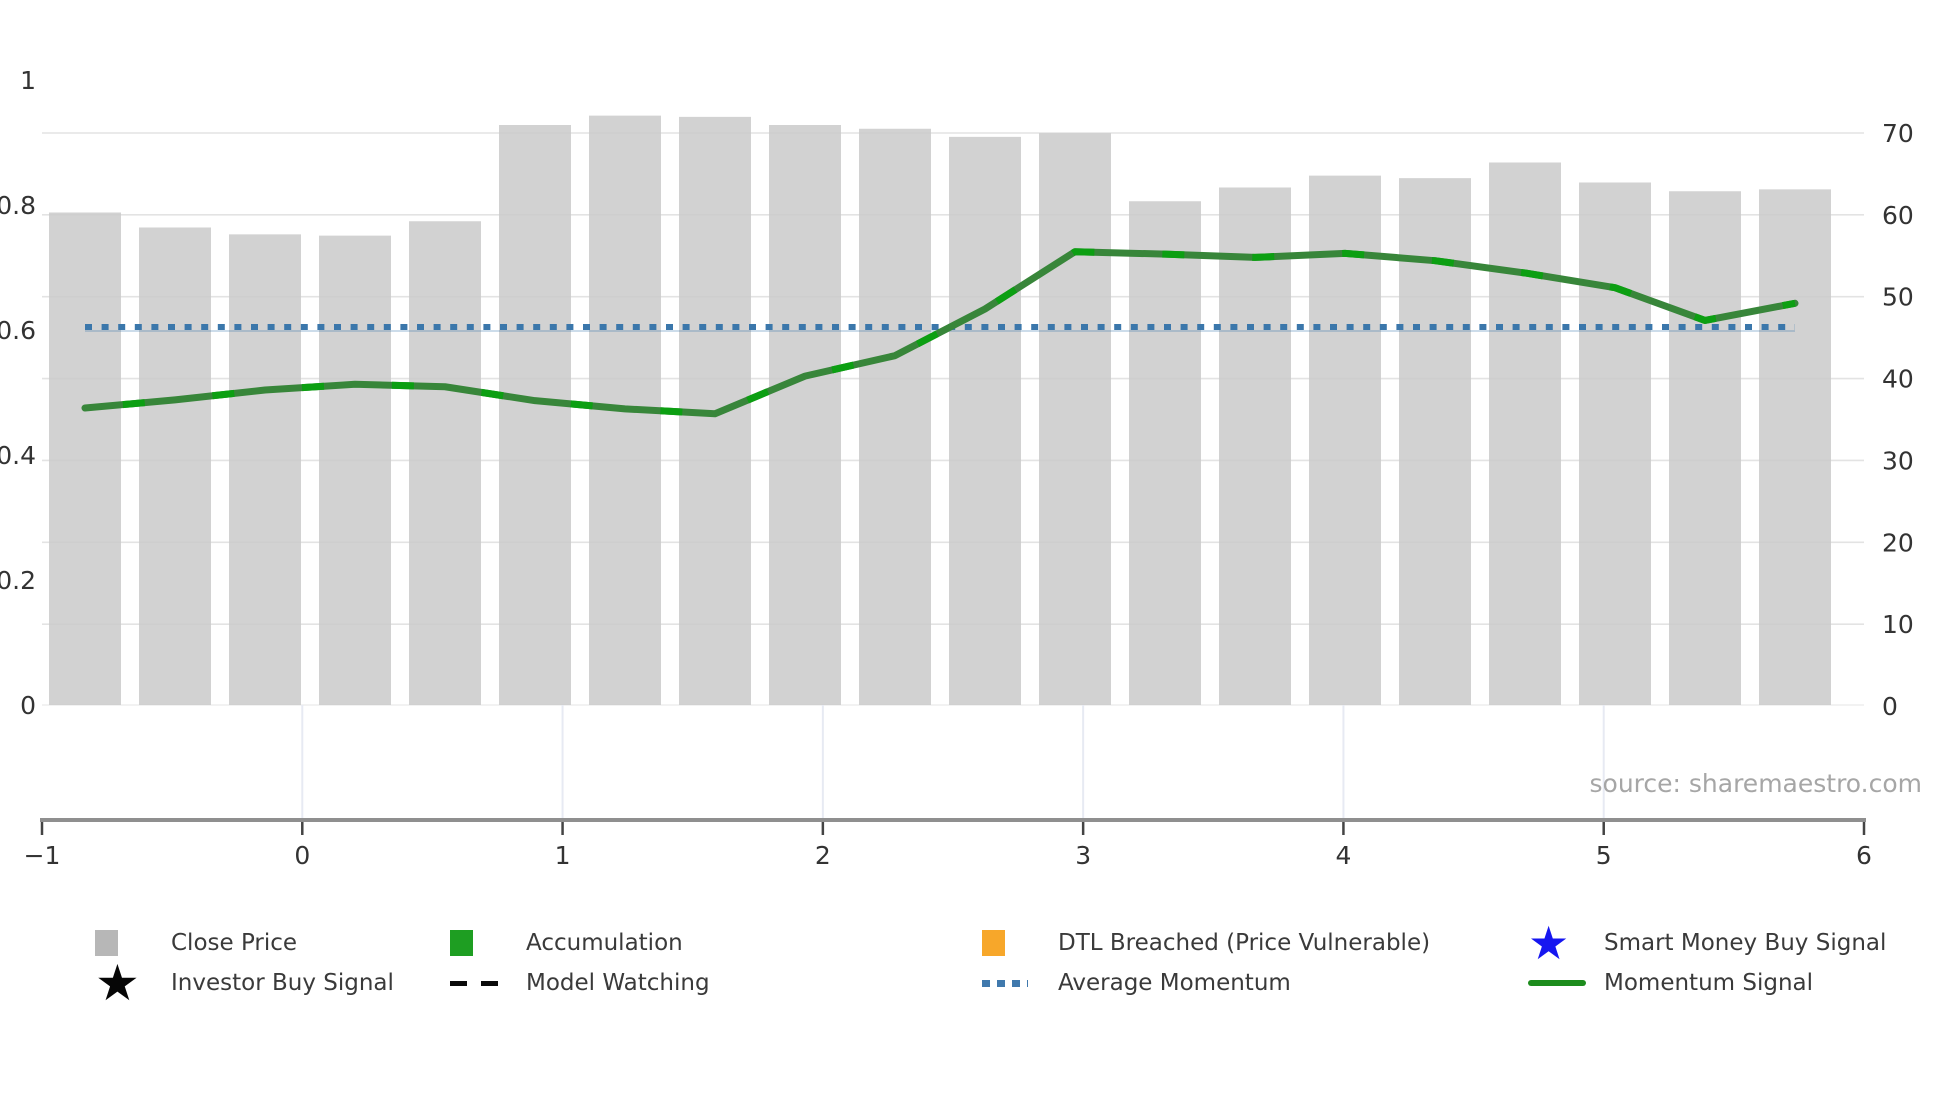  What do you see at coordinates (1864, 855) in the screenshot?
I see `svg-text: 6` at bounding box center [1864, 855].